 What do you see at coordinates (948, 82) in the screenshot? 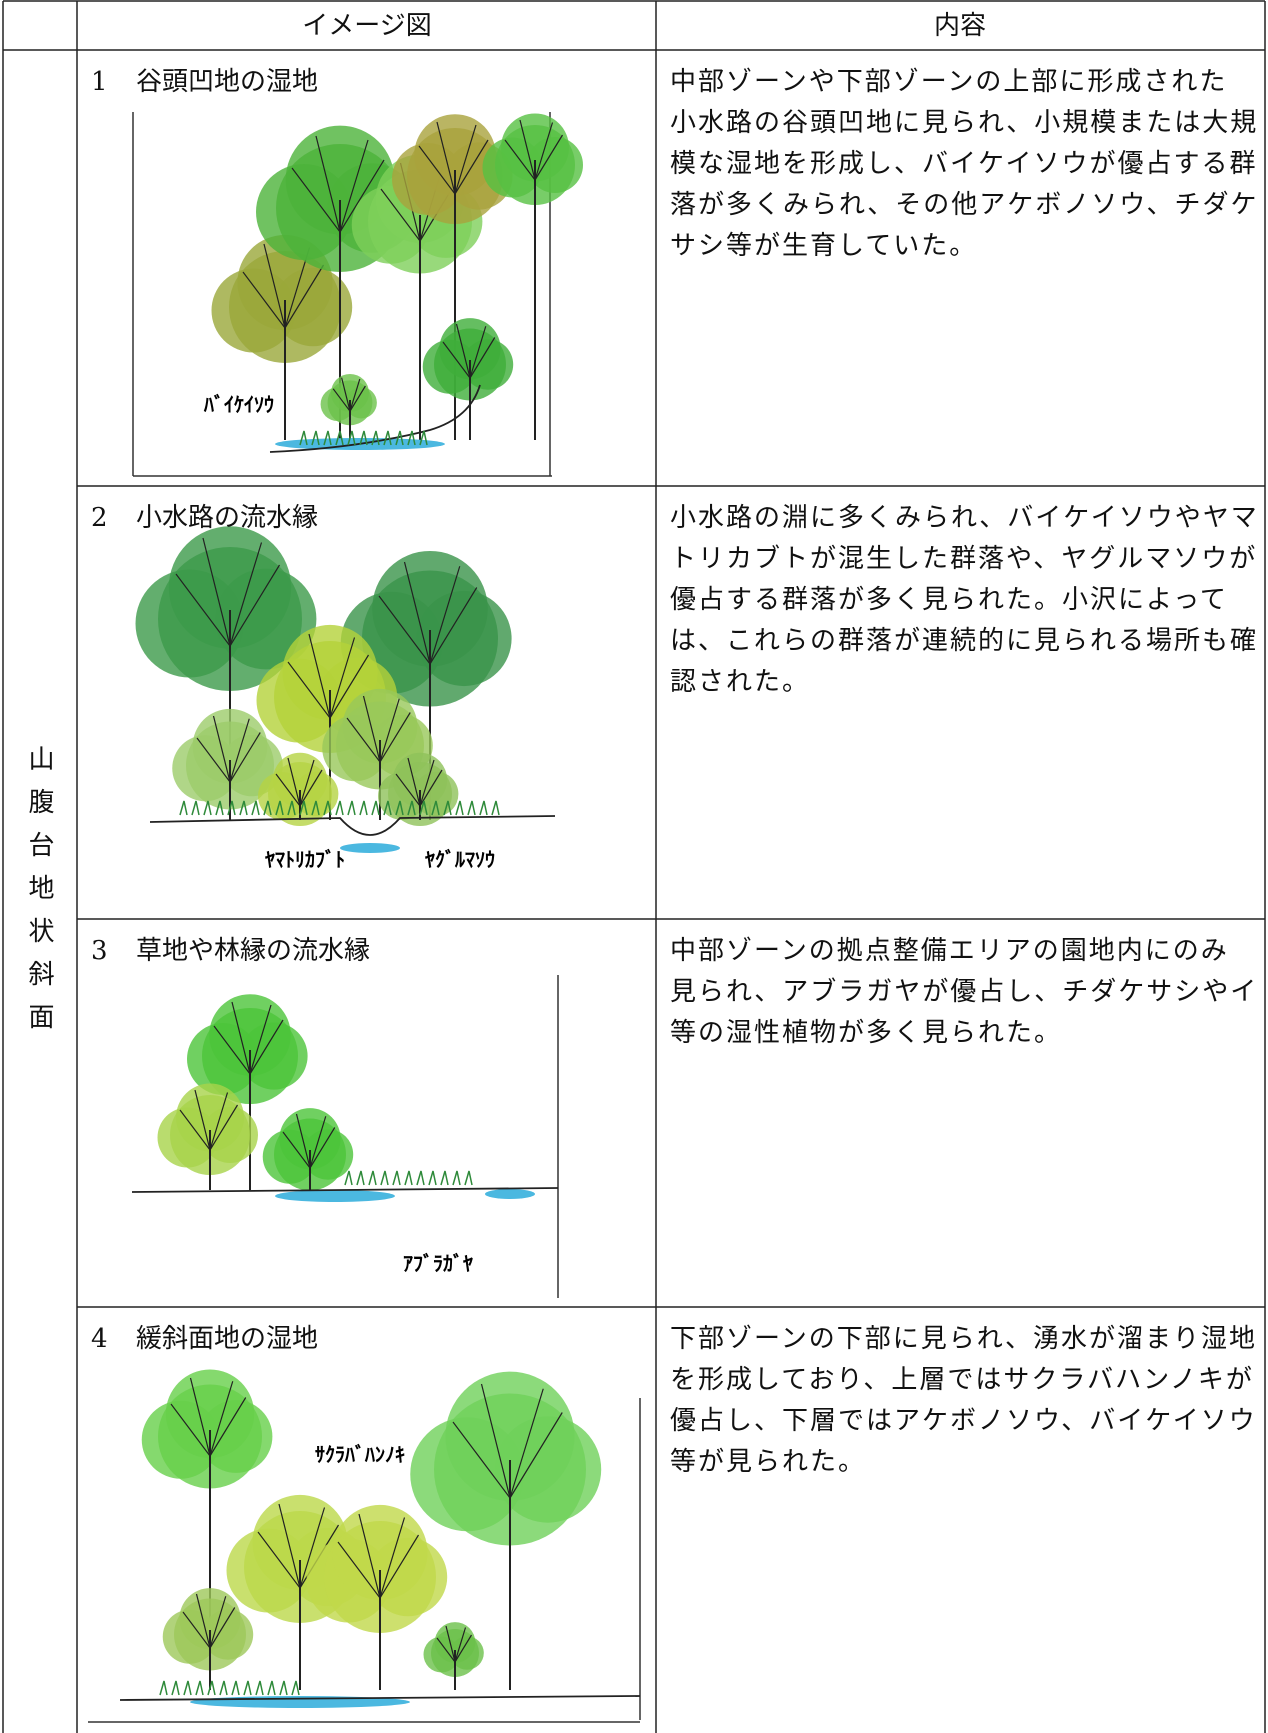
I see `content-line: 中部ゾーンや下部ゾーンの上部に形成された` at bounding box center [948, 82].